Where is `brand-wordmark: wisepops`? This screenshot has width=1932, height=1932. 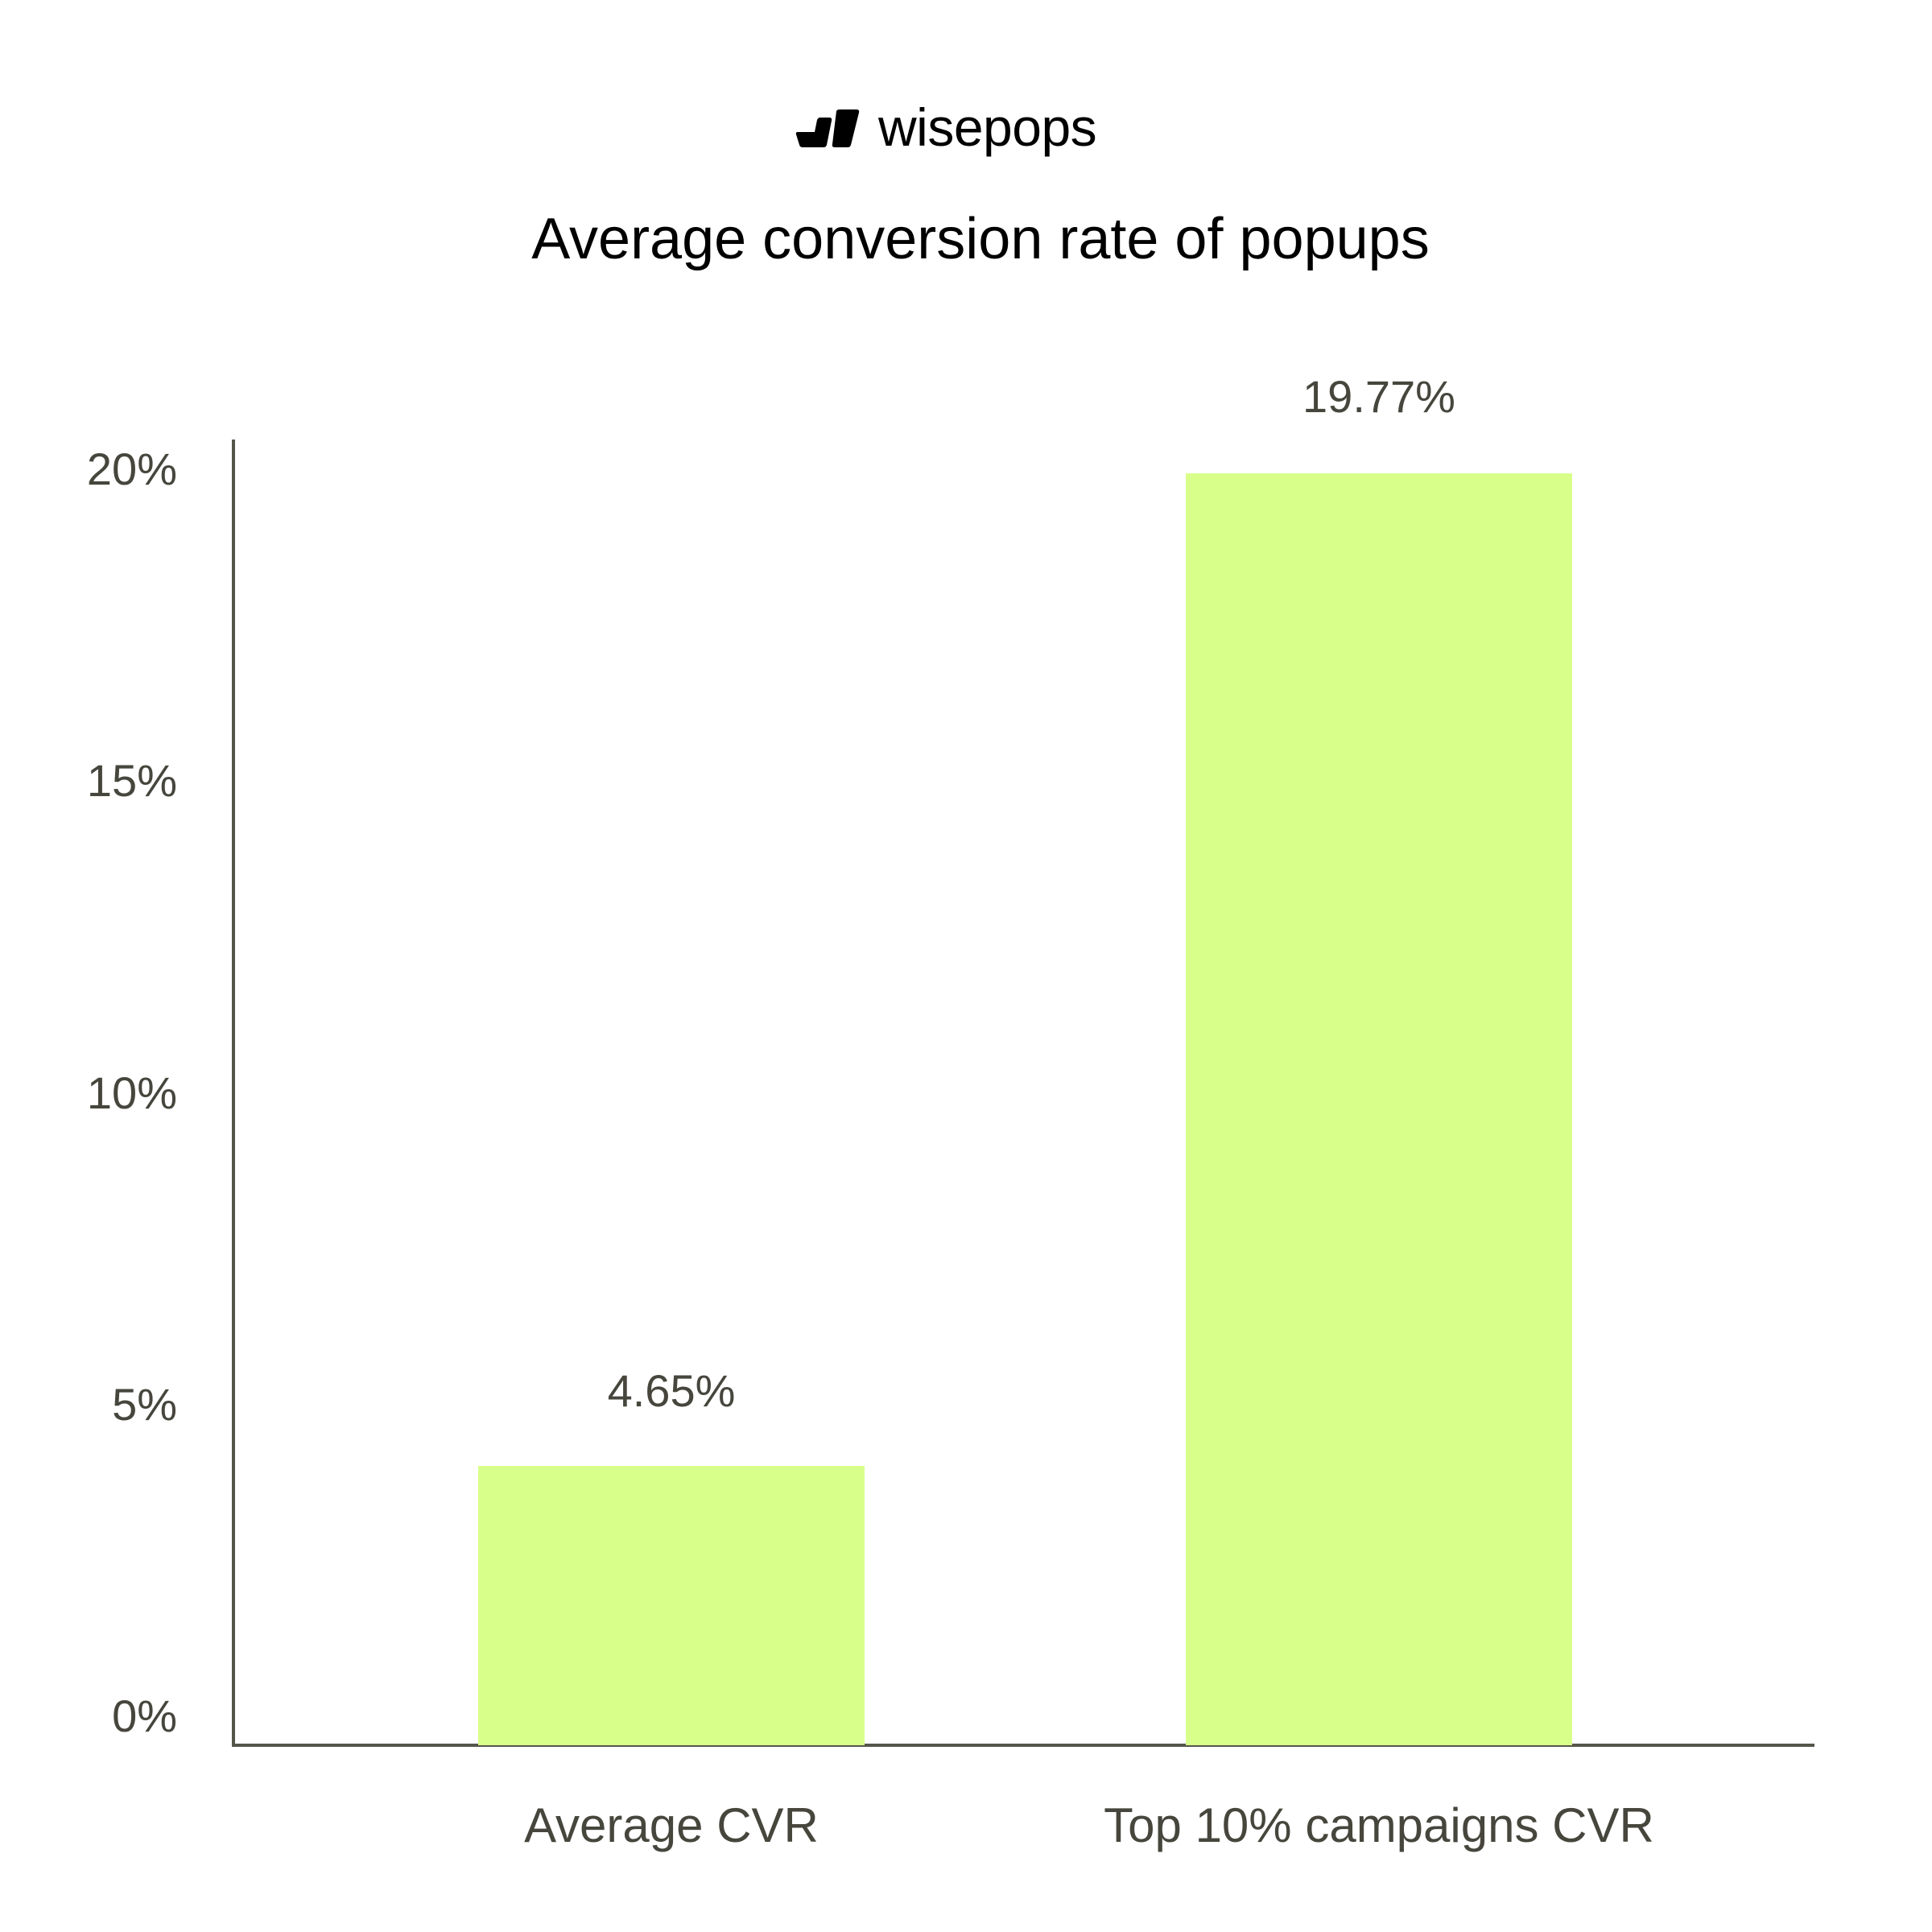 brand-wordmark: wisepops is located at coordinates (987, 127).